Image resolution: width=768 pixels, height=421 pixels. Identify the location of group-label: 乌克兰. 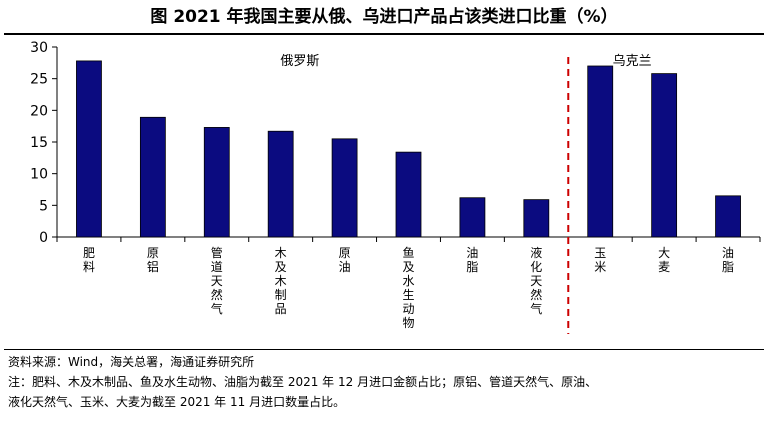
(632, 61).